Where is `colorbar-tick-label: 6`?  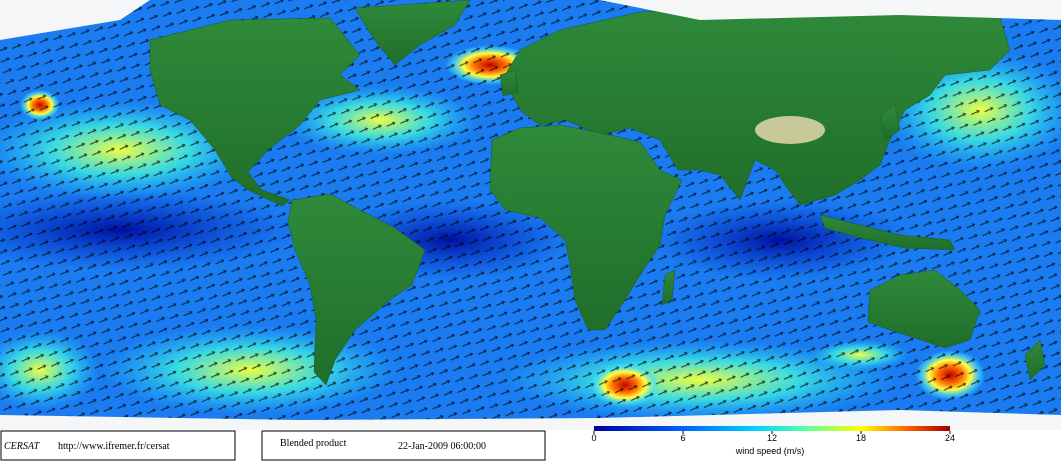 colorbar-tick-label: 6 is located at coordinates (682, 438).